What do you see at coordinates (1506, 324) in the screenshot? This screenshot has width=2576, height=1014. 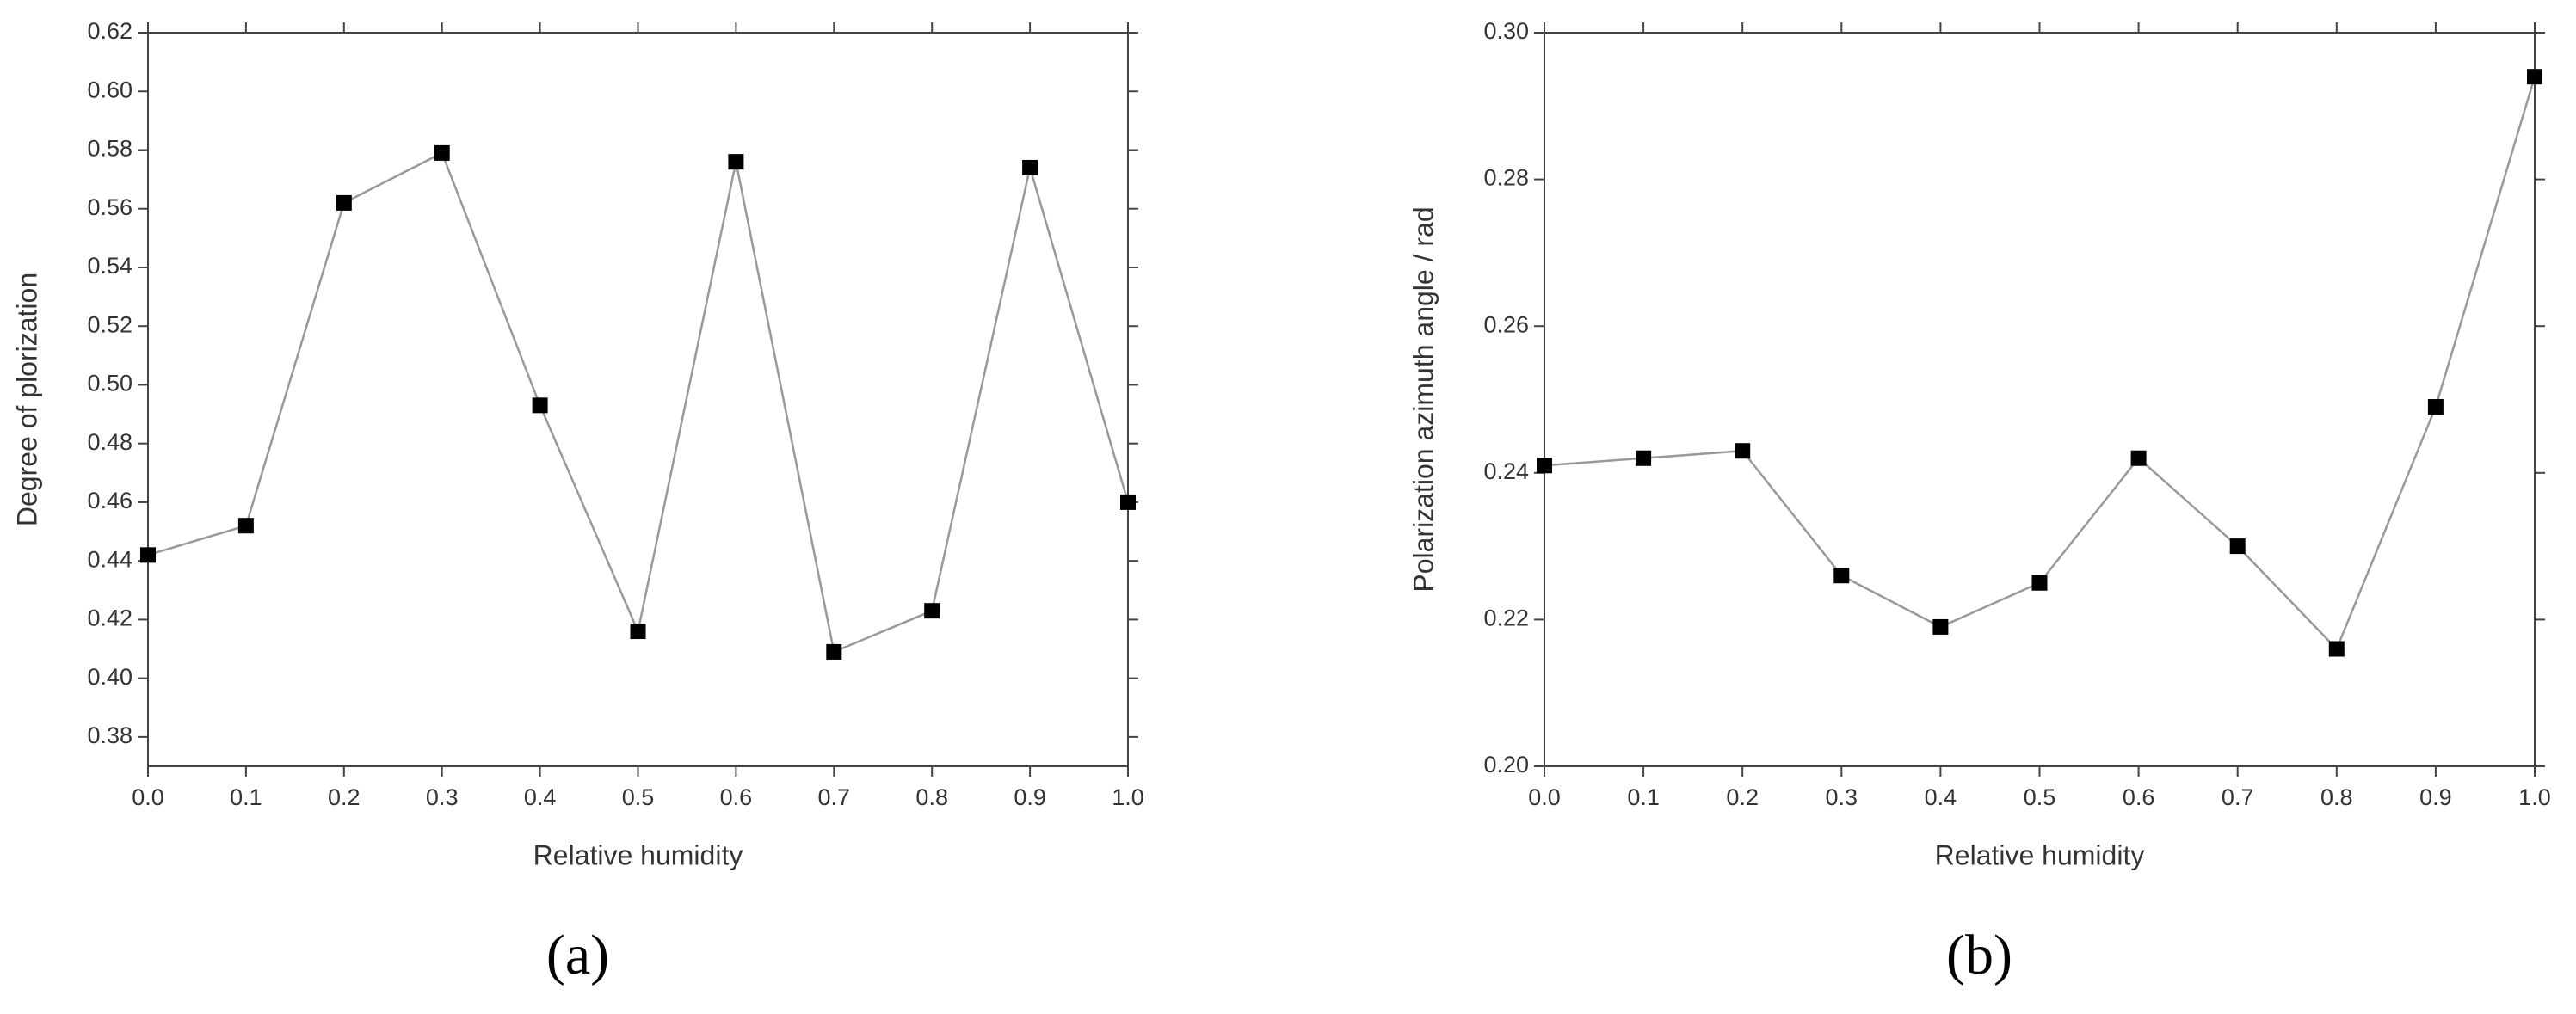 I see `y-tick-label: 0.26` at bounding box center [1506, 324].